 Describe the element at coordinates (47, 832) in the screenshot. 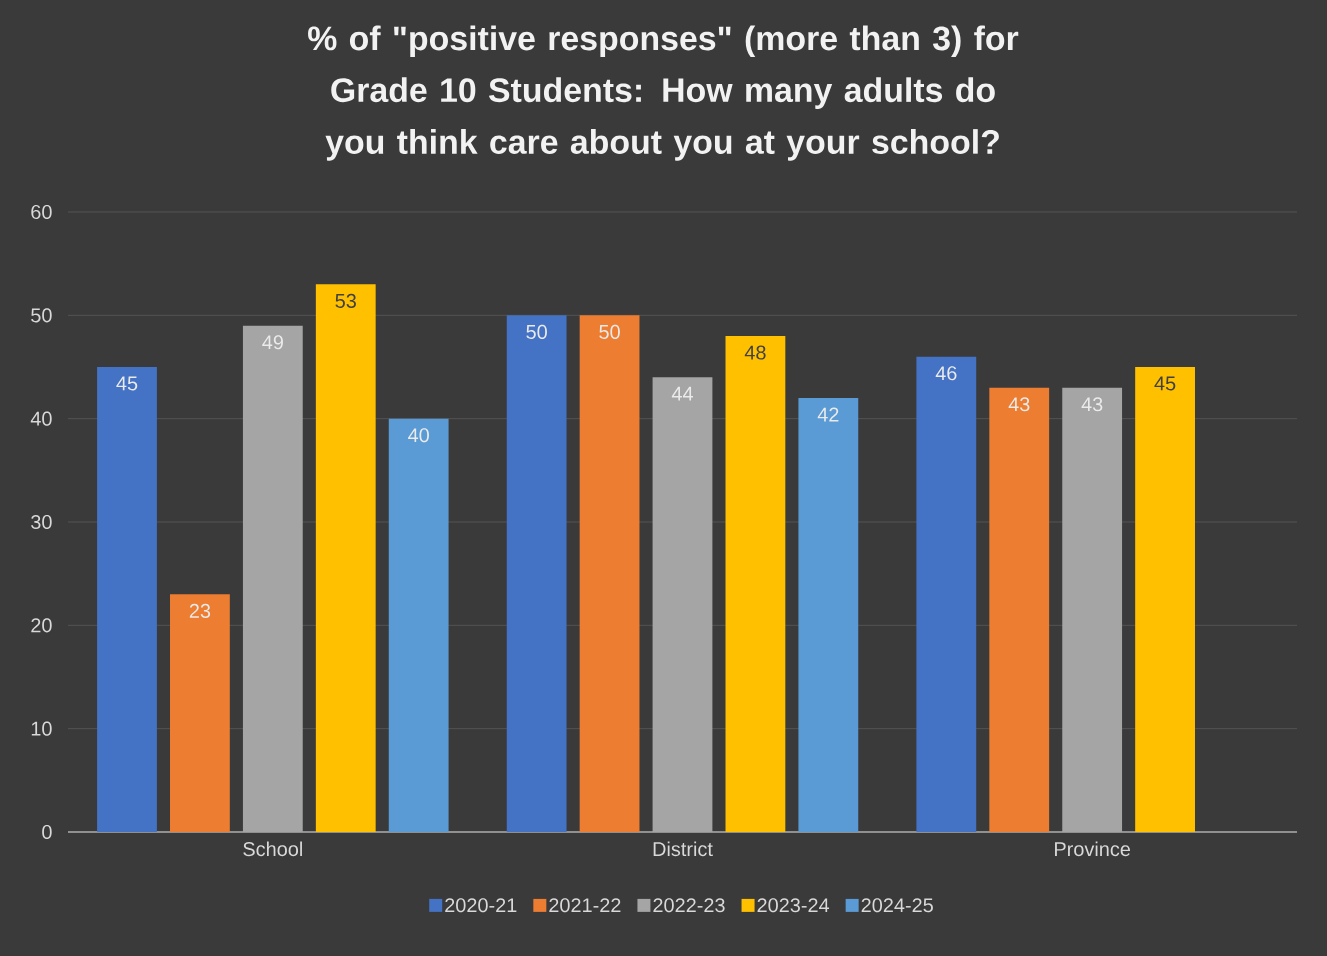

I see `y-tick-label: 0` at that location.